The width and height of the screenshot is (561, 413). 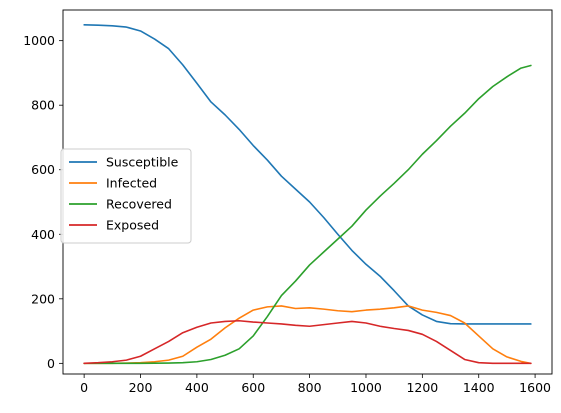 I want to click on x-tick-label: 1400, so click(x=479, y=387).